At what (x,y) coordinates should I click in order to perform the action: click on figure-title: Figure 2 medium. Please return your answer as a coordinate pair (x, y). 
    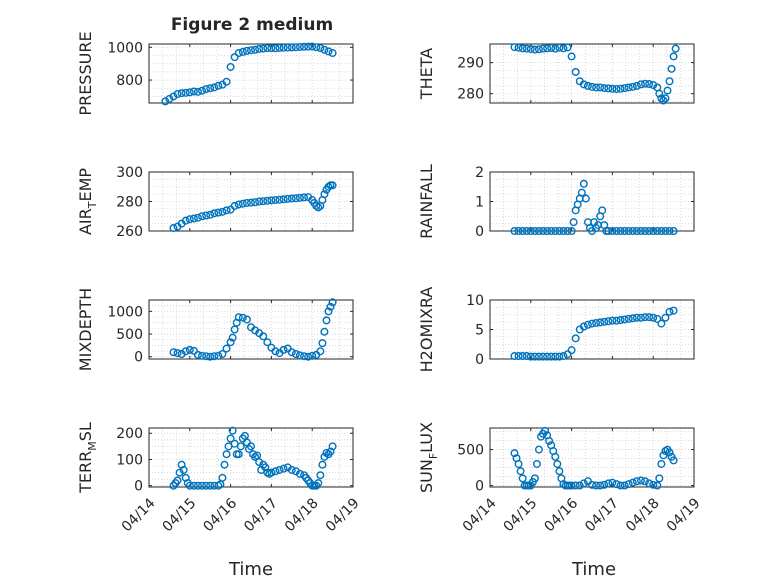
    Looking at the image, I should click on (252, 25).